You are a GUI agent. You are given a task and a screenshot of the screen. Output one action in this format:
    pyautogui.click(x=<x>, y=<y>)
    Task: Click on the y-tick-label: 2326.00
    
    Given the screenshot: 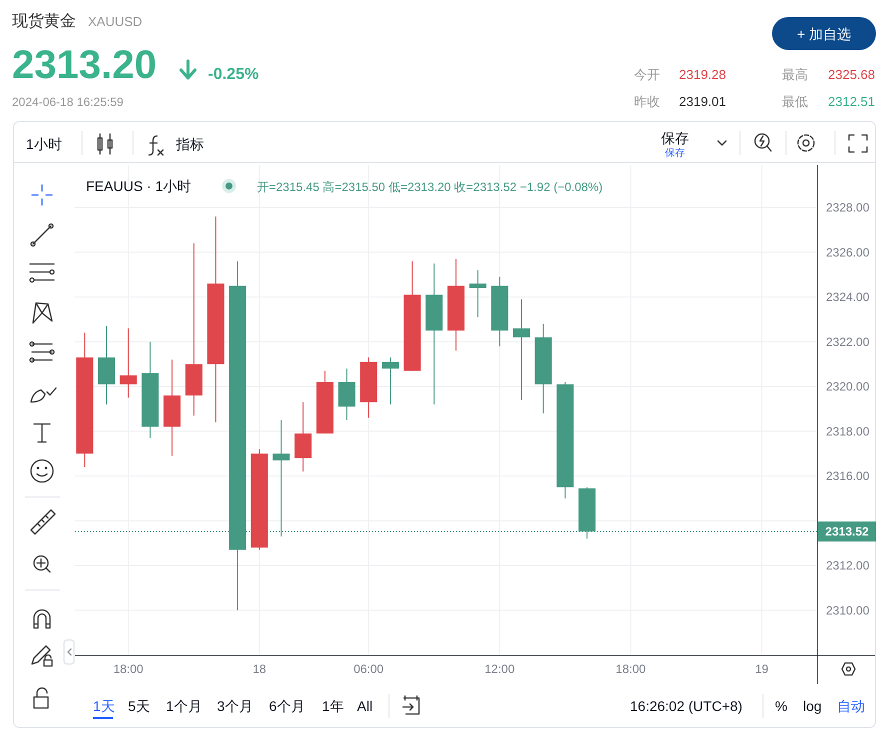 What is the action you would take?
    pyautogui.click(x=848, y=252)
    